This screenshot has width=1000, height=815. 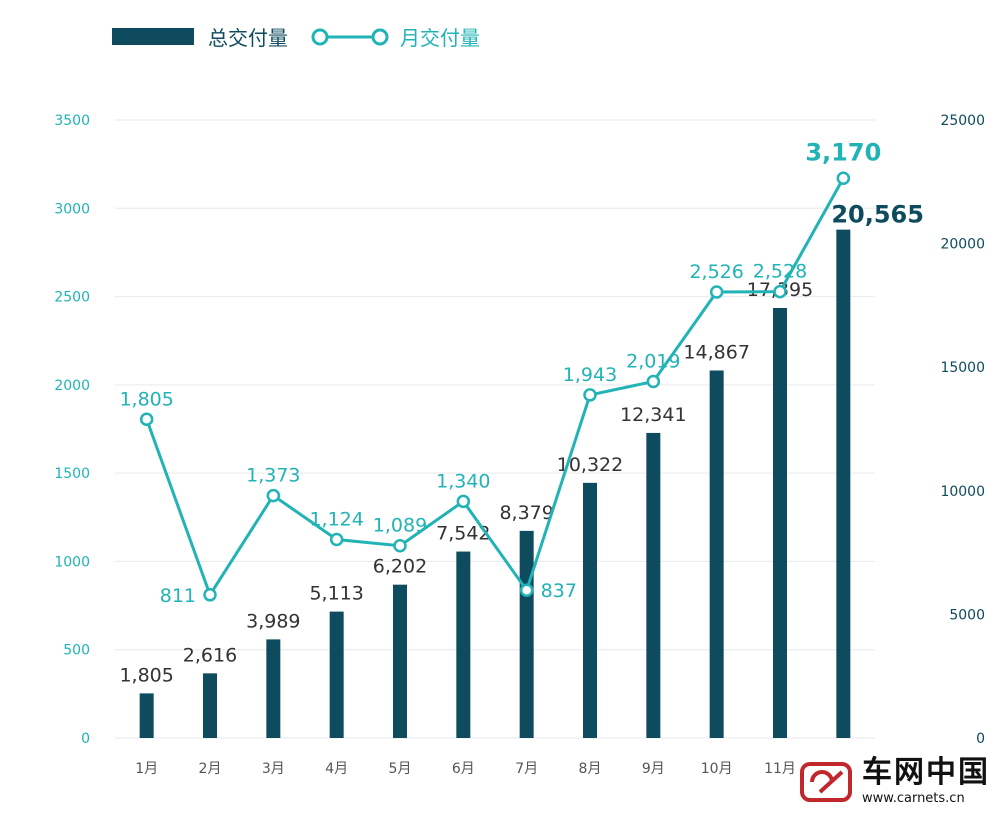 I want to click on left-axis-tick: 500, so click(x=76, y=651).